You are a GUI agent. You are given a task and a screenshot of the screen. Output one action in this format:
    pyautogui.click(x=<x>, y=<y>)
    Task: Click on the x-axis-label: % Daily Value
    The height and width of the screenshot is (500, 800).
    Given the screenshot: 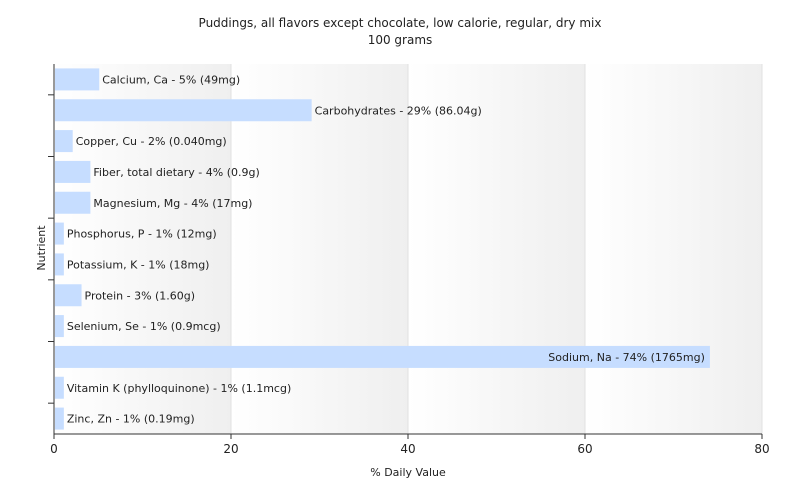 What is the action you would take?
    pyautogui.click(x=408, y=472)
    